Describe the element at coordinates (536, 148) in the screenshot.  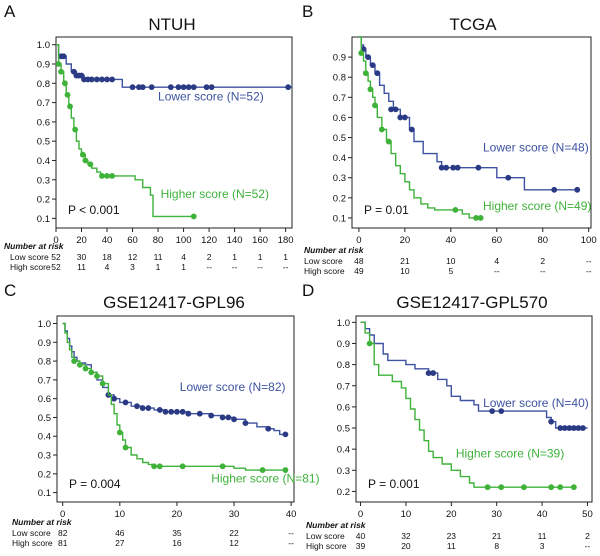
I see `lower-score-label: Lower score (N=48)` at that location.